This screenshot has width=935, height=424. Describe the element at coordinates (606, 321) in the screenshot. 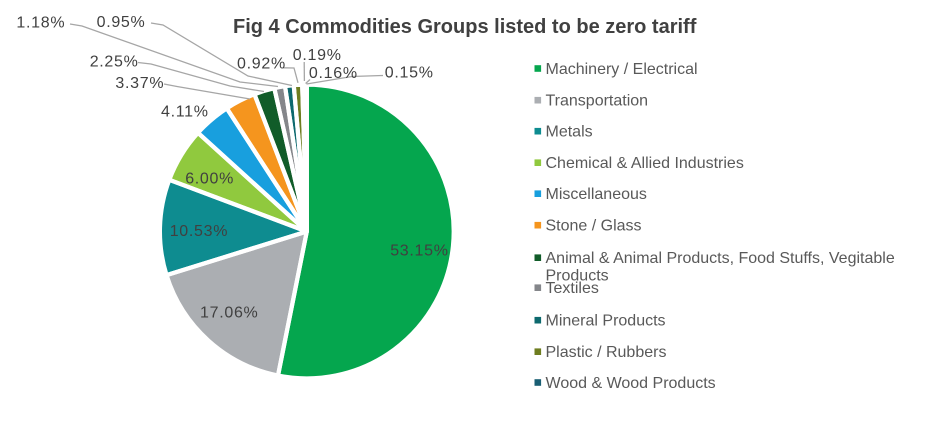

I see `svg-text: Mineral Products` at that location.